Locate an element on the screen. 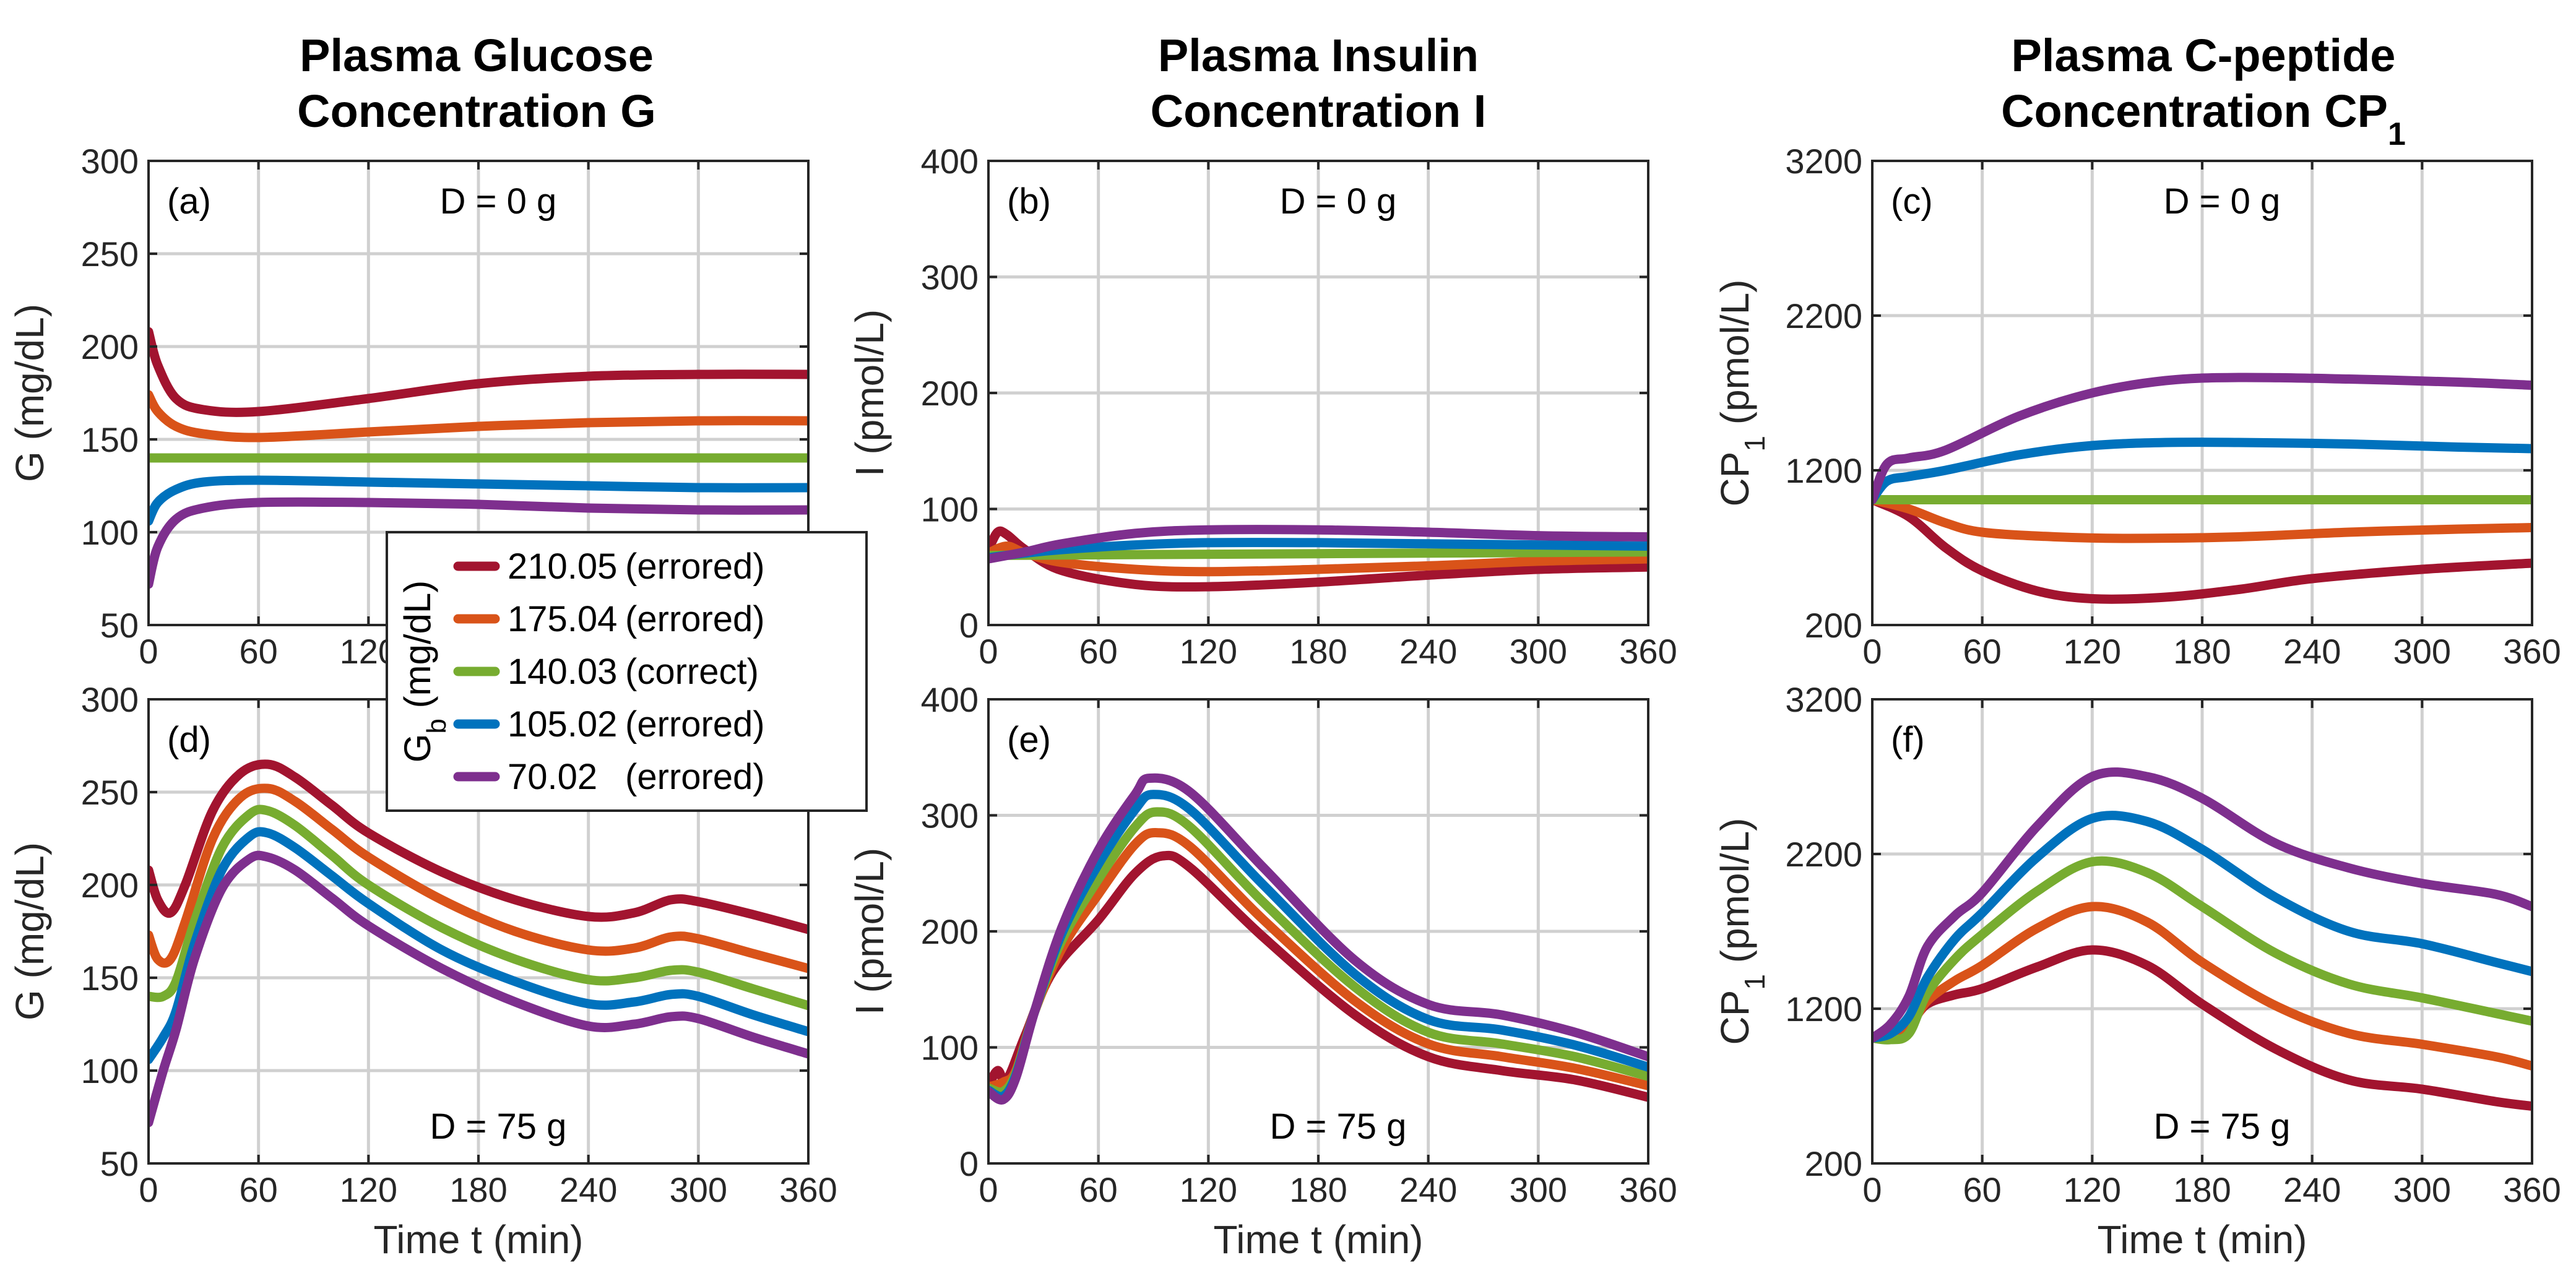 The image size is (2576, 1281). legend-status: (correct) is located at coordinates (692, 672).